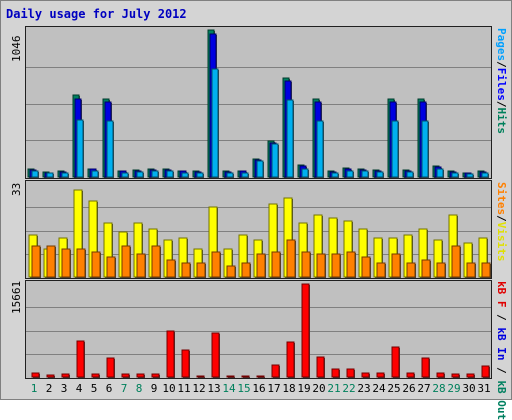  What do you see at coordinates (184, 388) in the screenshot?
I see `x-tick-label-11: 11` at bounding box center [184, 388].